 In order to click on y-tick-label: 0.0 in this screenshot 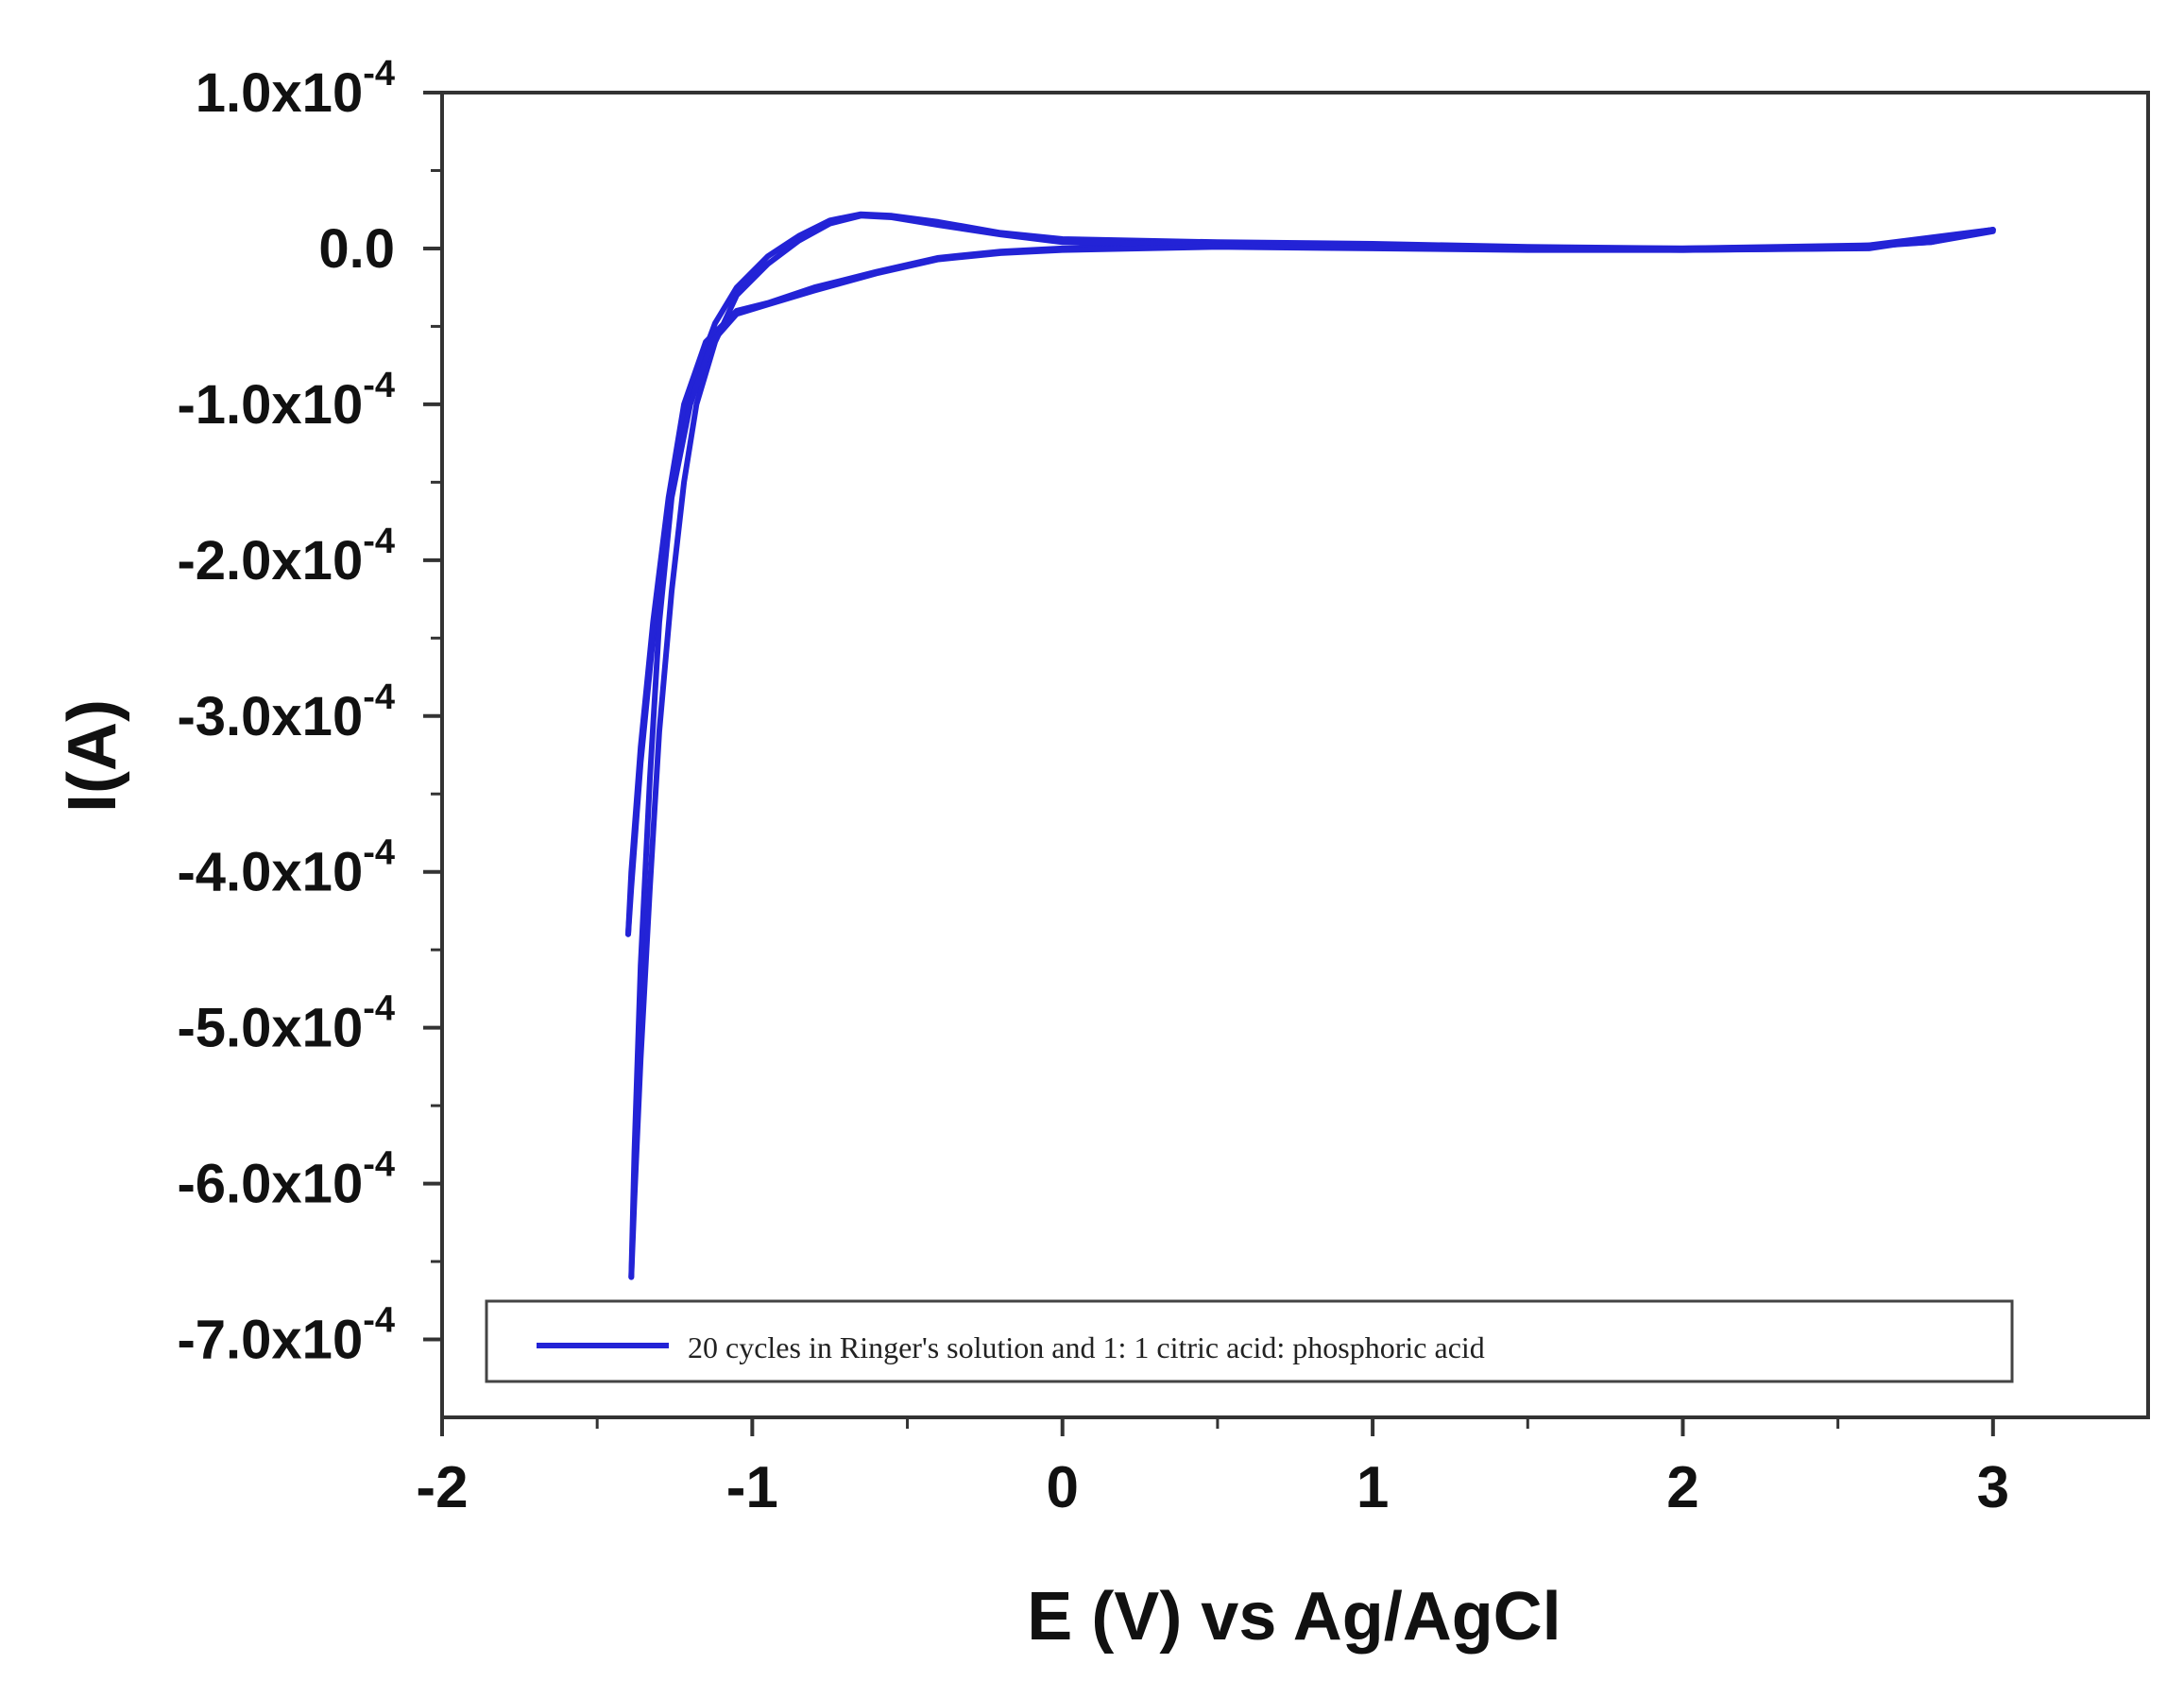, I will do `click(356, 249)`.